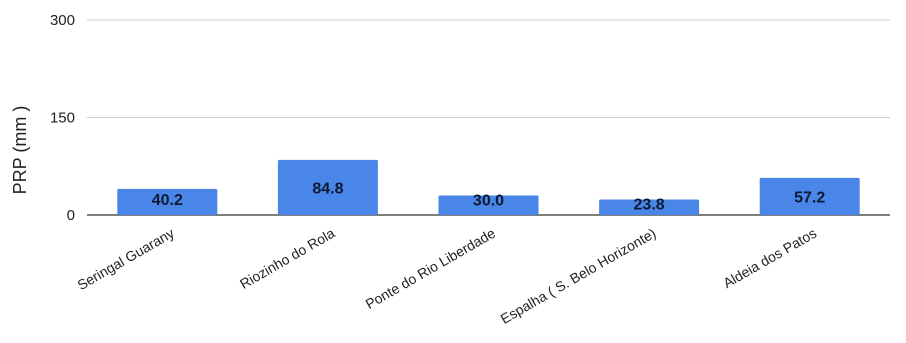  I want to click on data-label: 30.0, so click(488, 201).